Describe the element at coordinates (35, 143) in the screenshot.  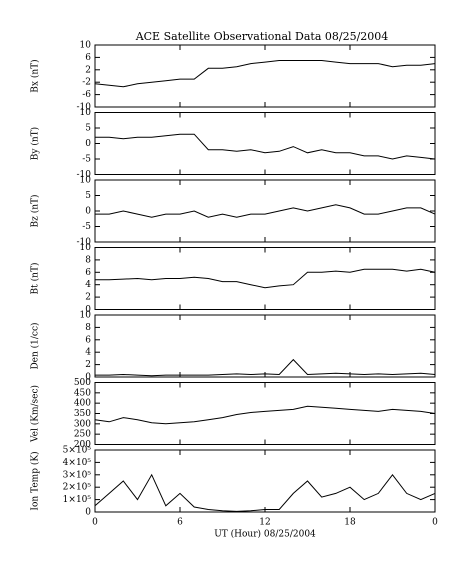
I see `y-axis-label: By (nT)` at that location.